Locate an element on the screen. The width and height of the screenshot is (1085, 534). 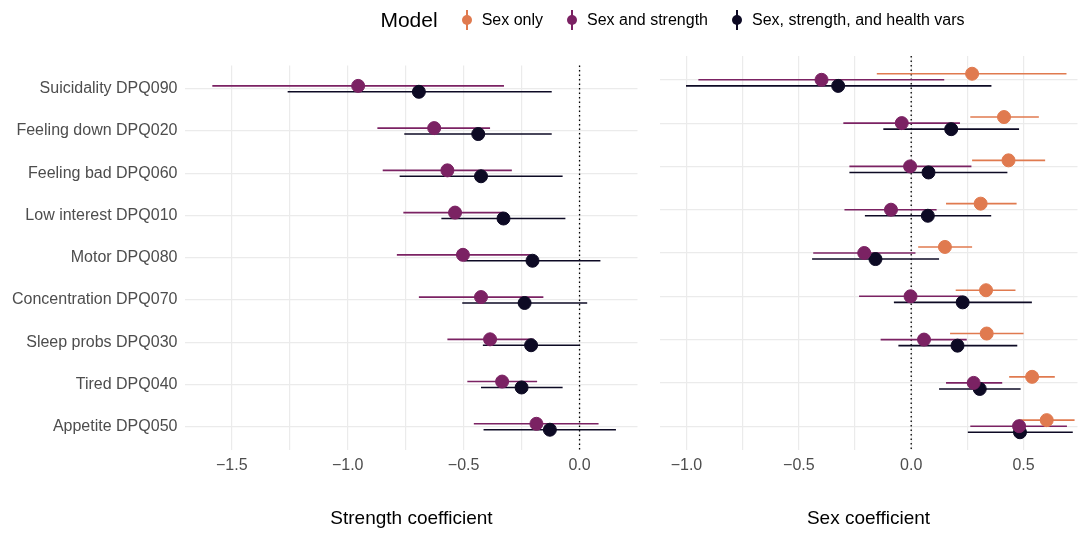
y-tick-label: Low interest DPQ010 is located at coordinates (101, 214).